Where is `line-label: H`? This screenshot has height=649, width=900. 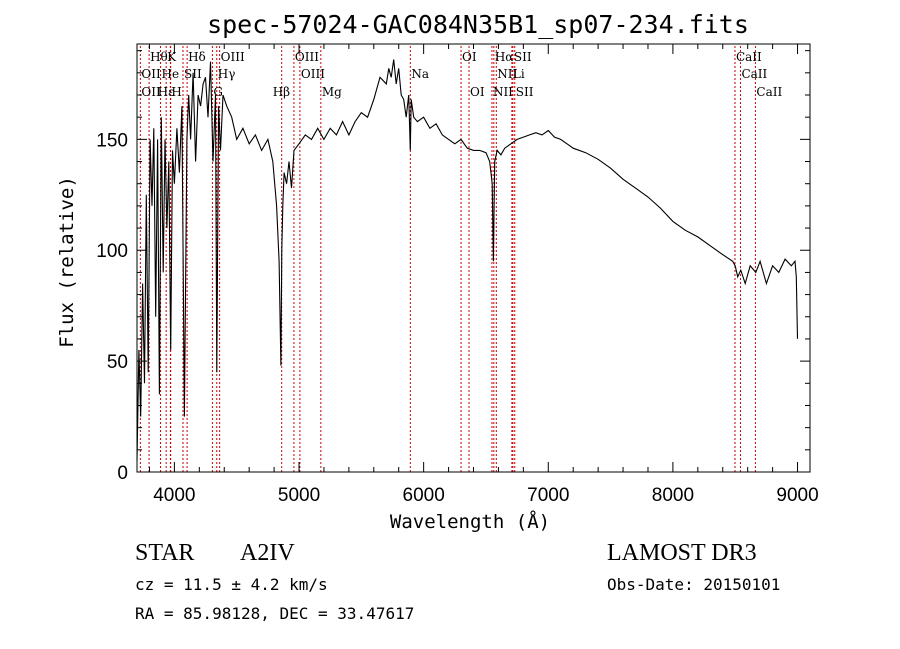 line-label: H is located at coordinates (176, 92).